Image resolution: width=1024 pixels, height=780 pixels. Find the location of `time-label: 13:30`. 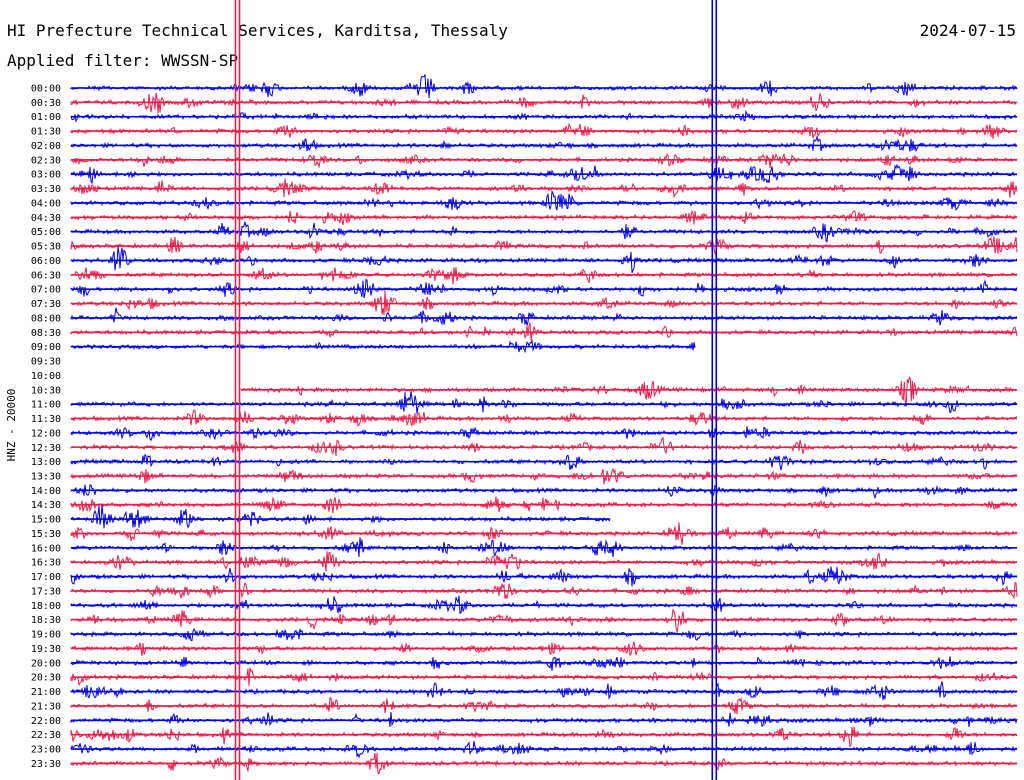

time-label: 13:30 is located at coordinates (46, 476).